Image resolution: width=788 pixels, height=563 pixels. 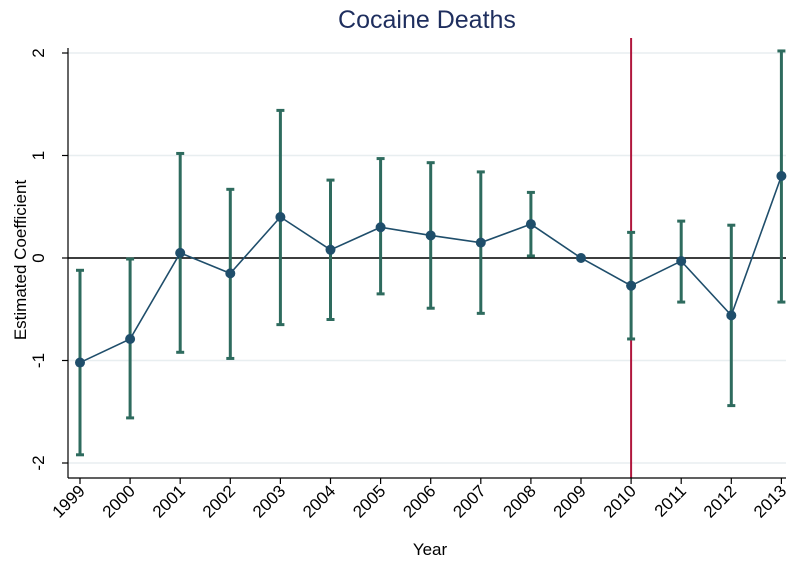 What do you see at coordinates (38, 360) in the screenshot?
I see `y-tick-label: -1` at bounding box center [38, 360].